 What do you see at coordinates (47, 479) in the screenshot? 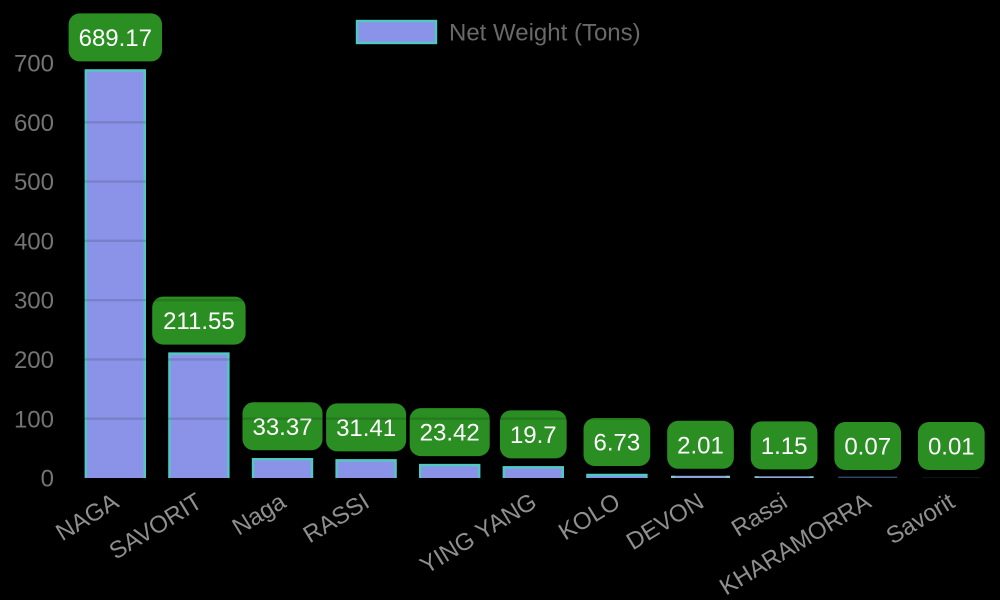
I see `svg-text: 0` at bounding box center [47, 479].